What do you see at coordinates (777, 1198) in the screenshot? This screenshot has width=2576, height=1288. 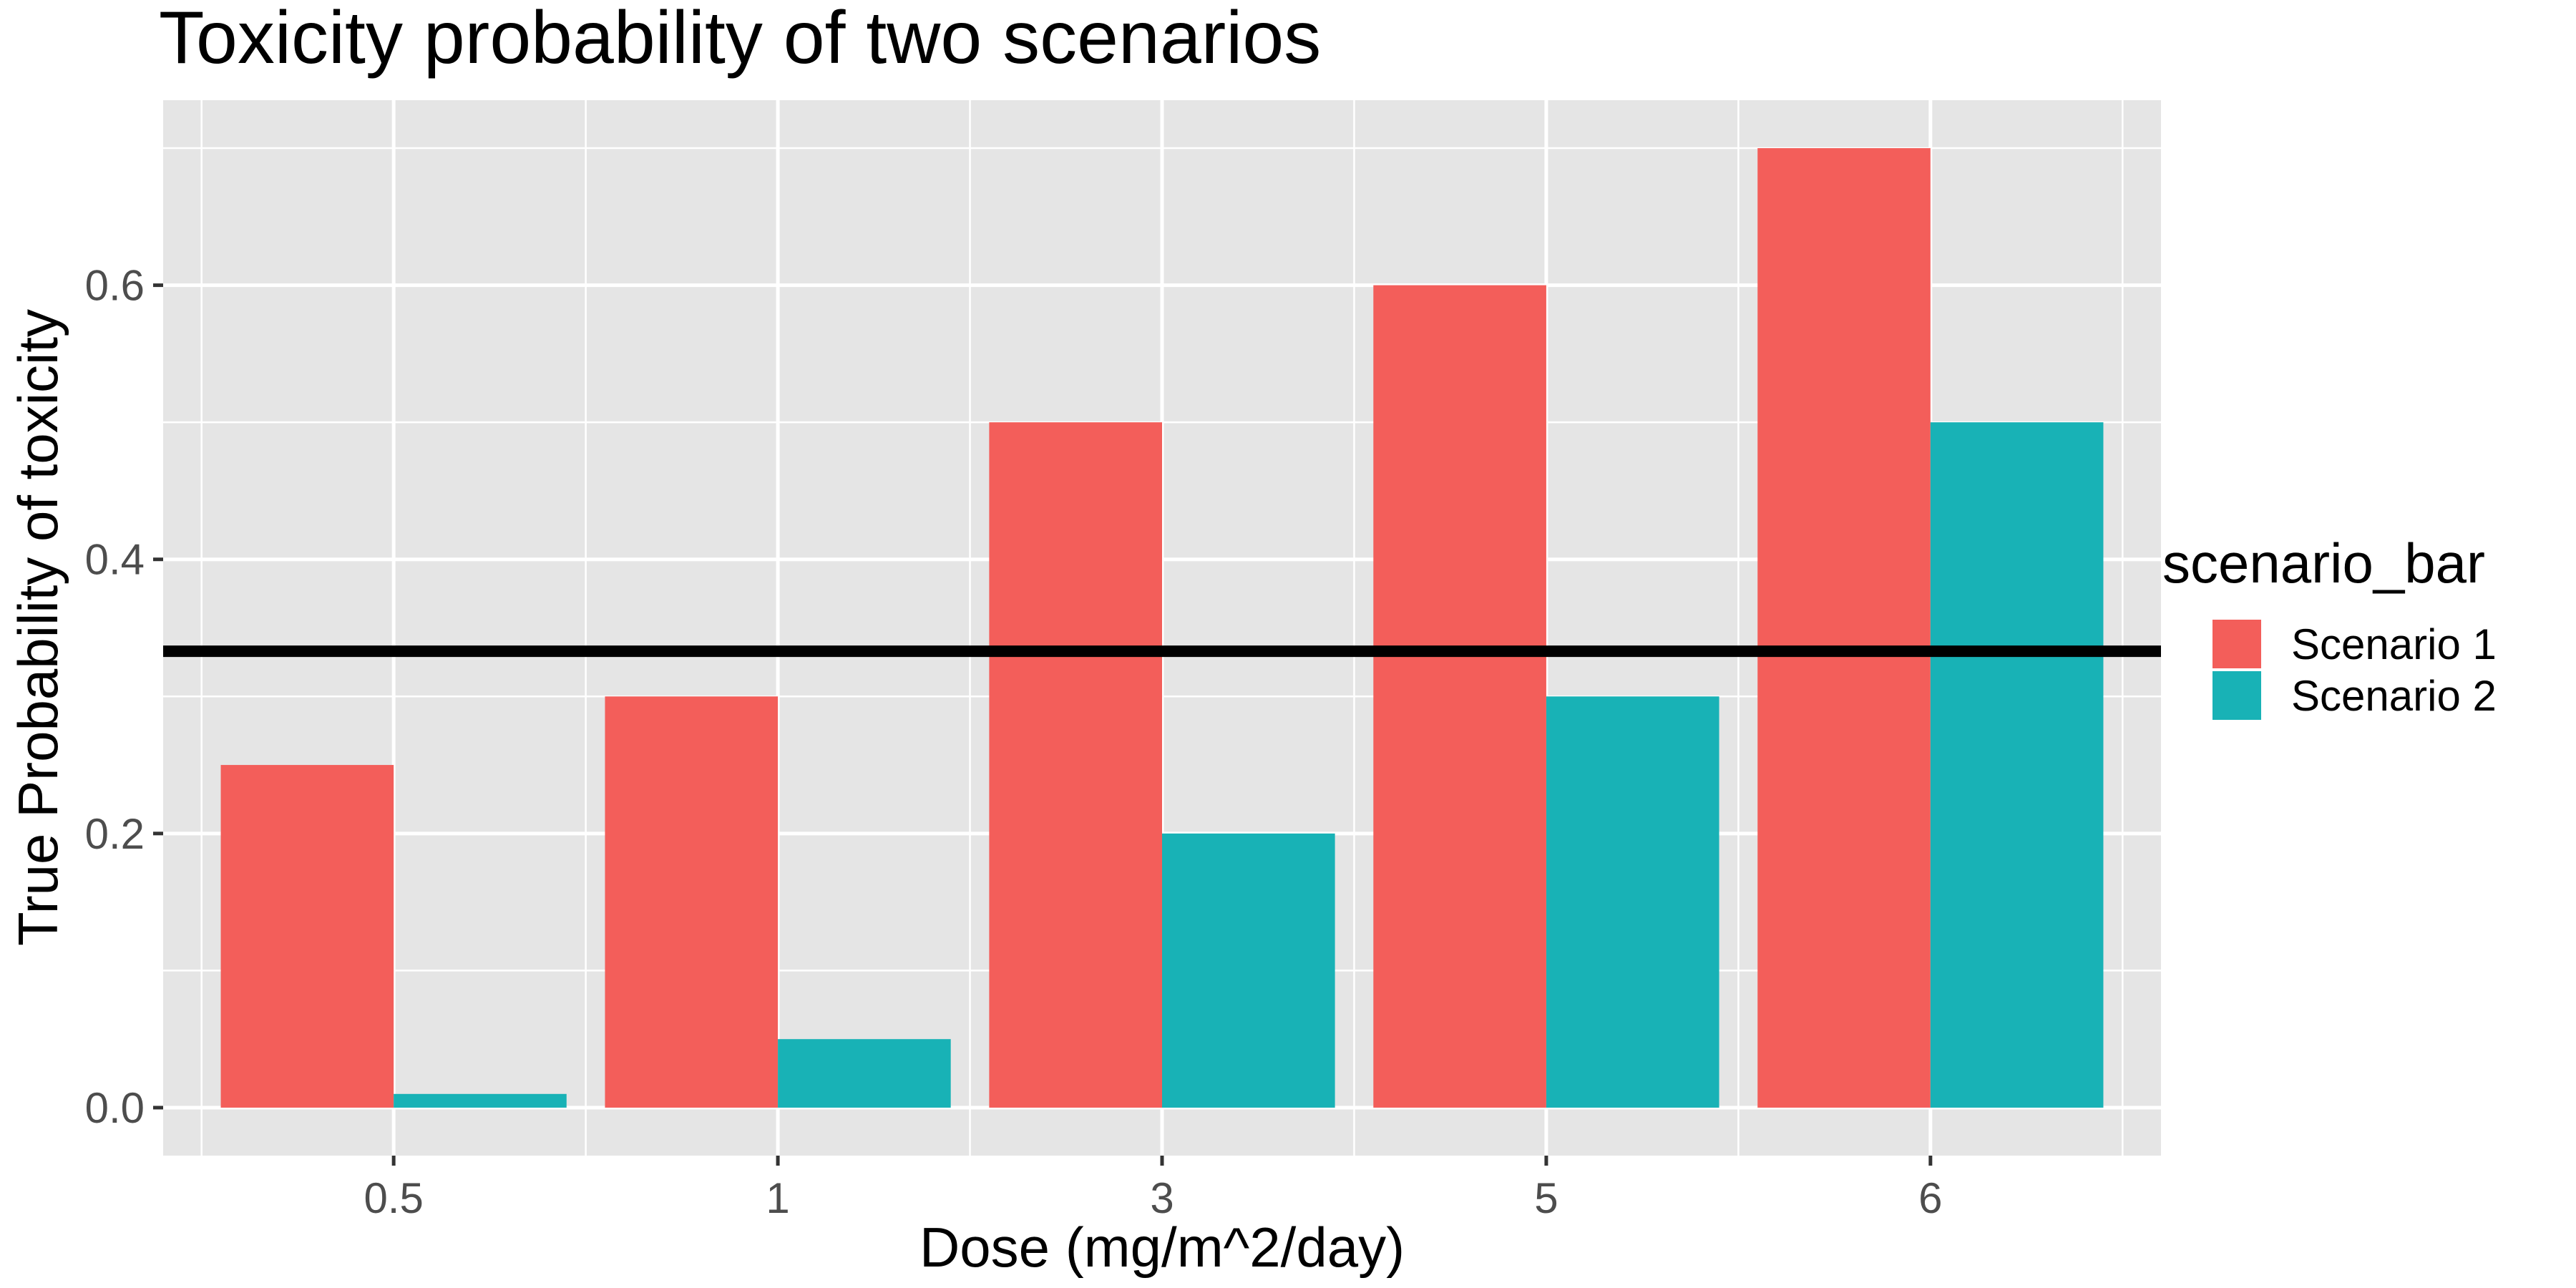 I see `x-tick-label: 1` at bounding box center [777, 1198].